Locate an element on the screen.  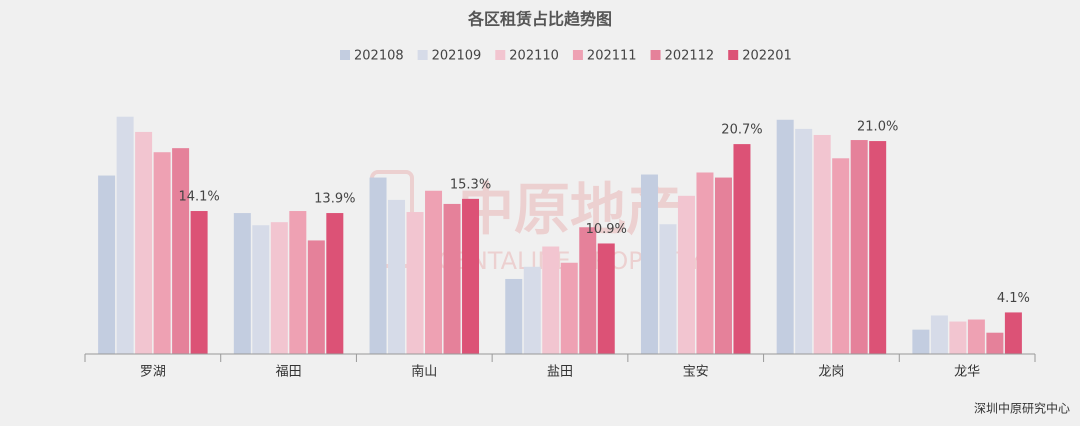
x-tick-label: 福田 is located at coordinates (289, 372).